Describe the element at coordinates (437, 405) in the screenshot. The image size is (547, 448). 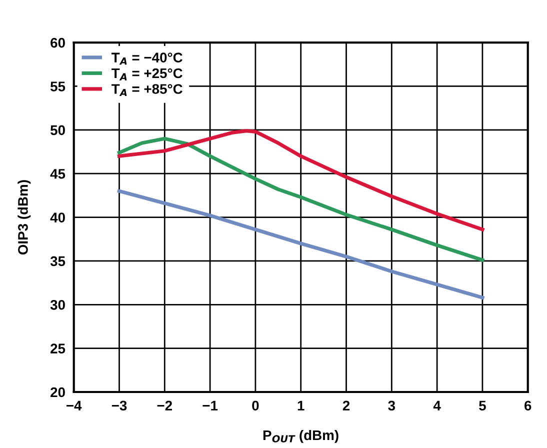
I see `x-tick-label: 4` at that location.